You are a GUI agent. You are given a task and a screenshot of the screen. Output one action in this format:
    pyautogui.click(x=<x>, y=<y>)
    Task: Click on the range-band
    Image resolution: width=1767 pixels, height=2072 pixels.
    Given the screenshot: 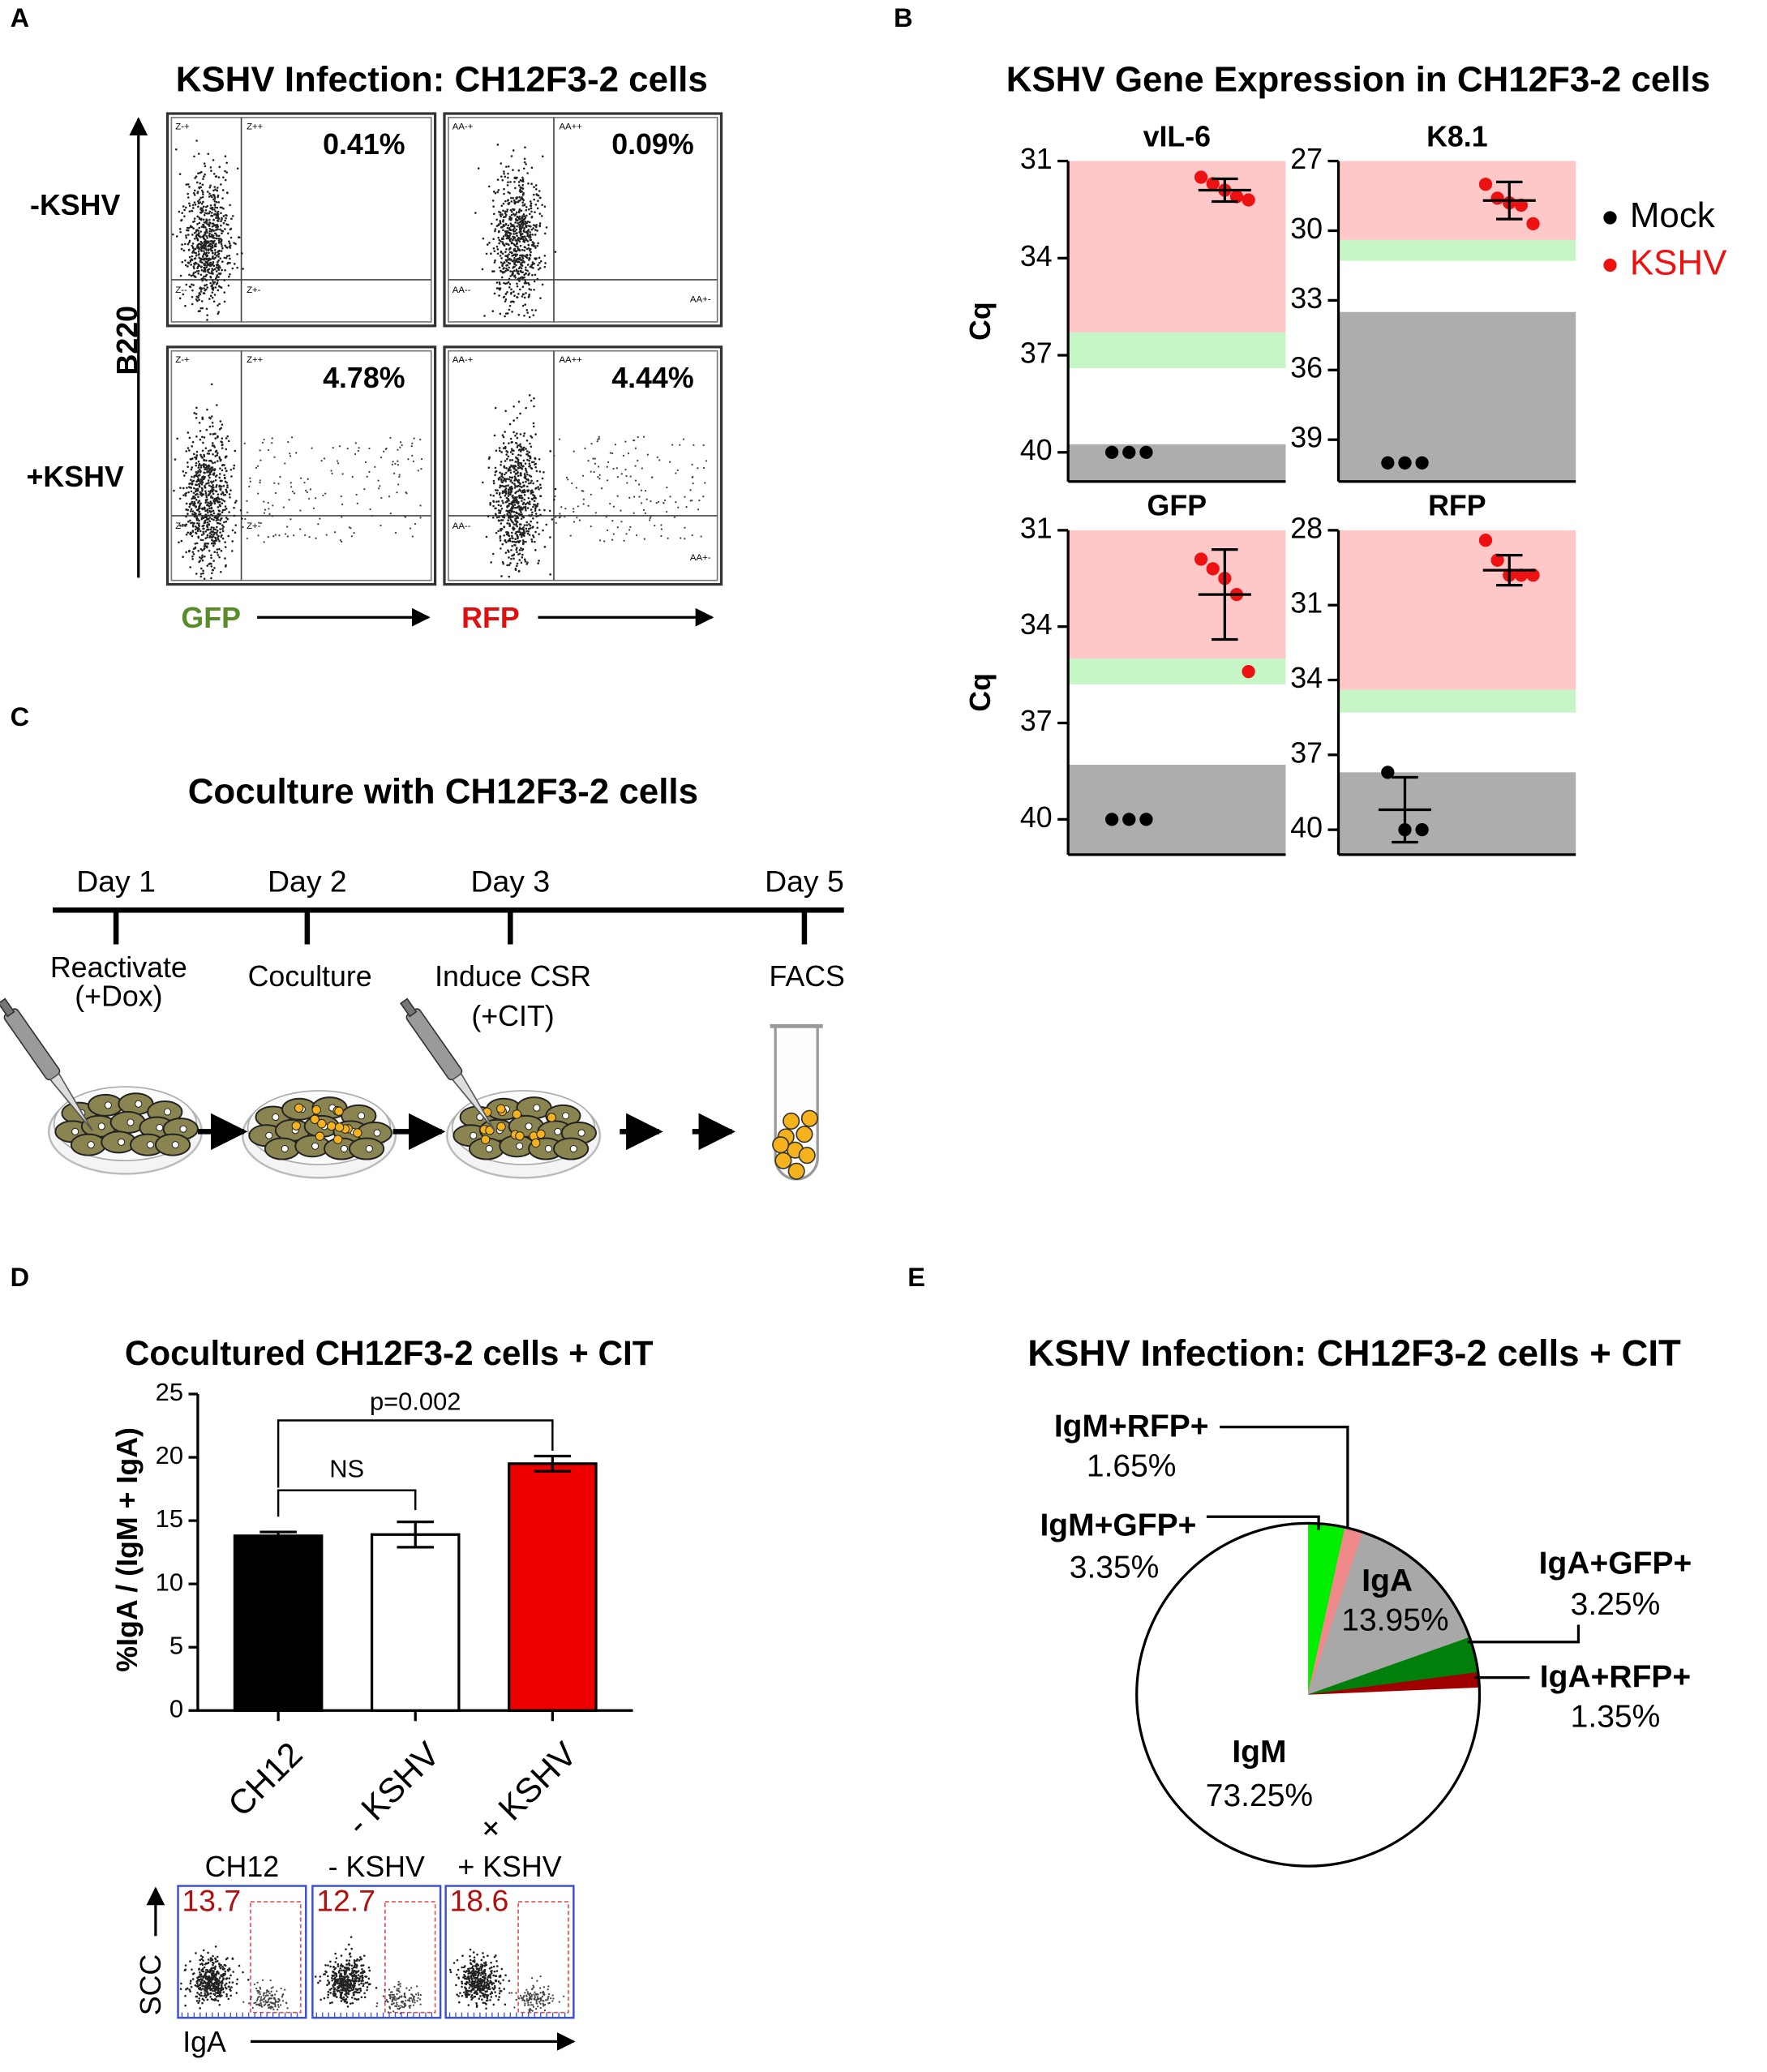 What is the action you would take?
    pyautogui.click(x=1457, y=610)
    